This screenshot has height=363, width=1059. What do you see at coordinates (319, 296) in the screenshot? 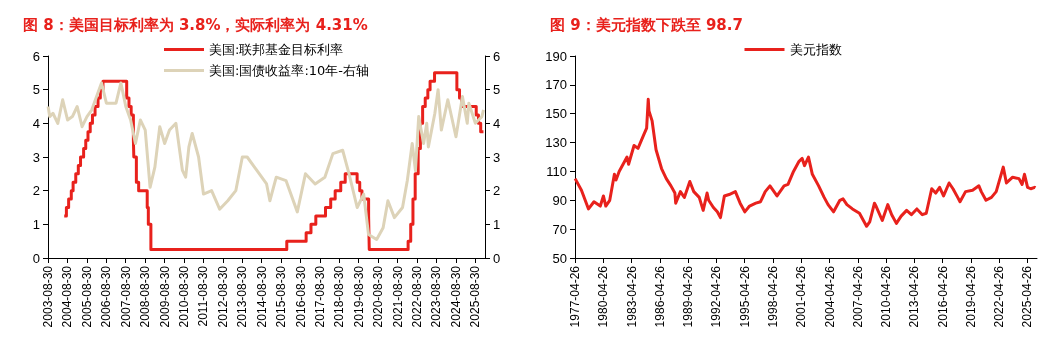
I see `x-tick-label: 2017-08-30` at bounding box center [319, 296].